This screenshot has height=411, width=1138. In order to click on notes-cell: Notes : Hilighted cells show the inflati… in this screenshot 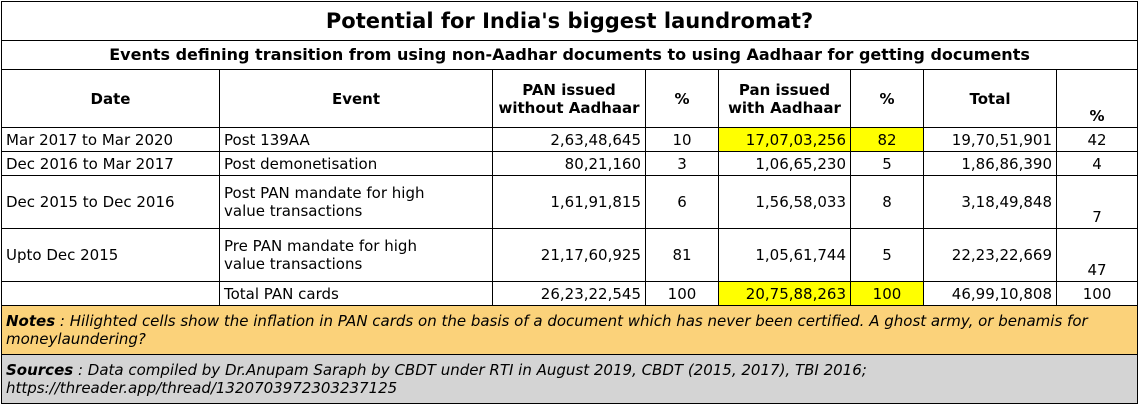, I will do `click(569, 330)`.